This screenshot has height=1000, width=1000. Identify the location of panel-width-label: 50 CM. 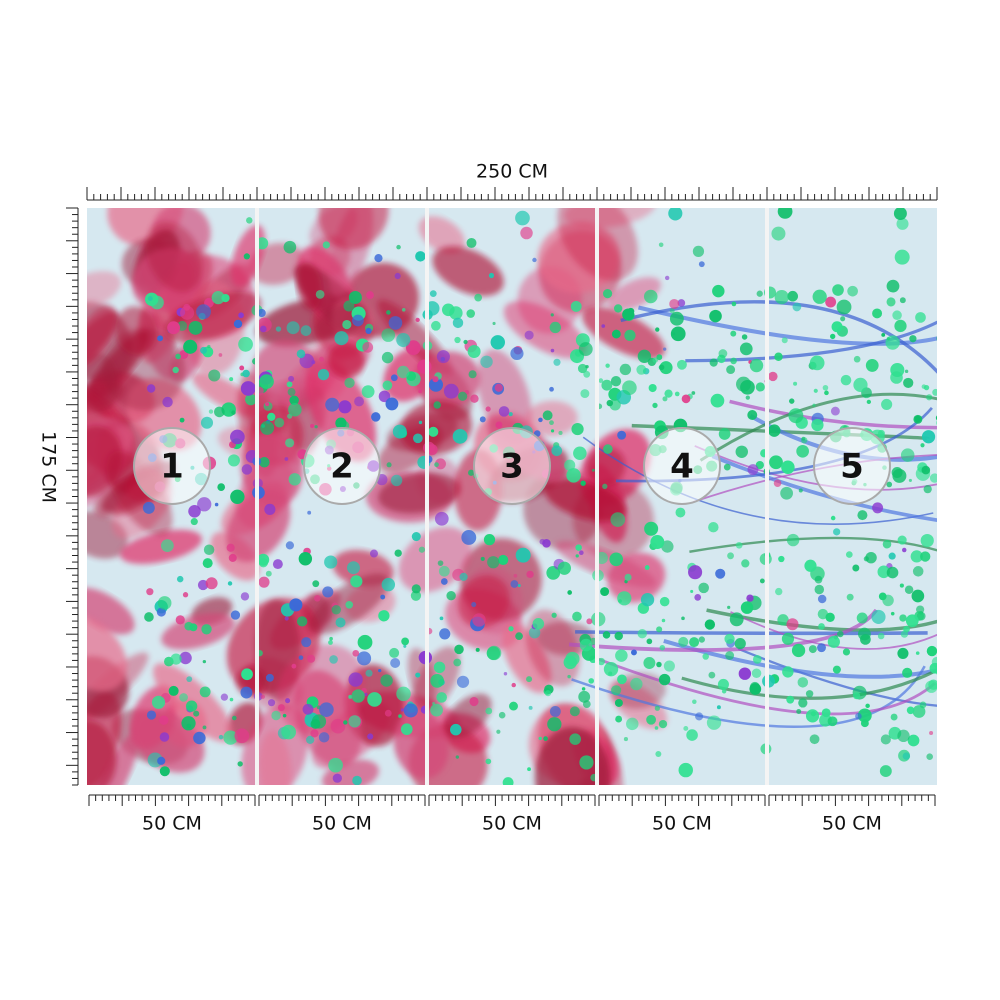
(342, 824).